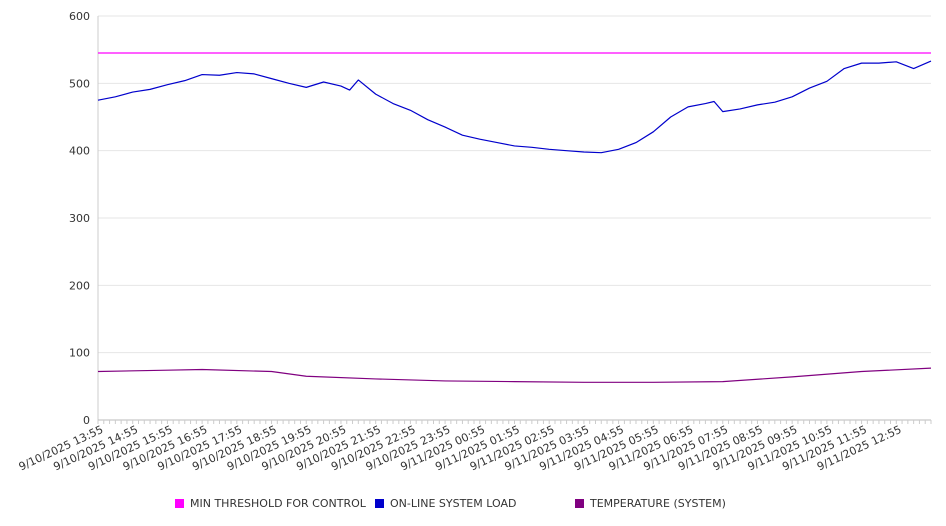 This screenshot has height=526, width=946. What do you see at coordinates (379, 503) in the screenshot?
I see `legend-swatch-system-load` at bounding box center [379, 503].